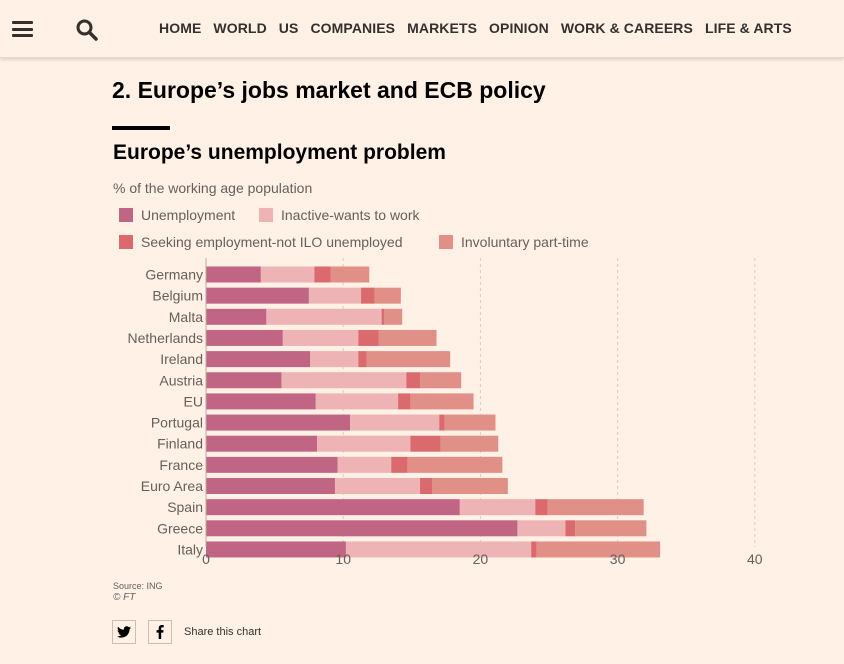  What do you see at coordinates (748, 28) in the screenshot?
I see `nav-life-arts: LIFE & ARTS` at bounding box center [748, 28].